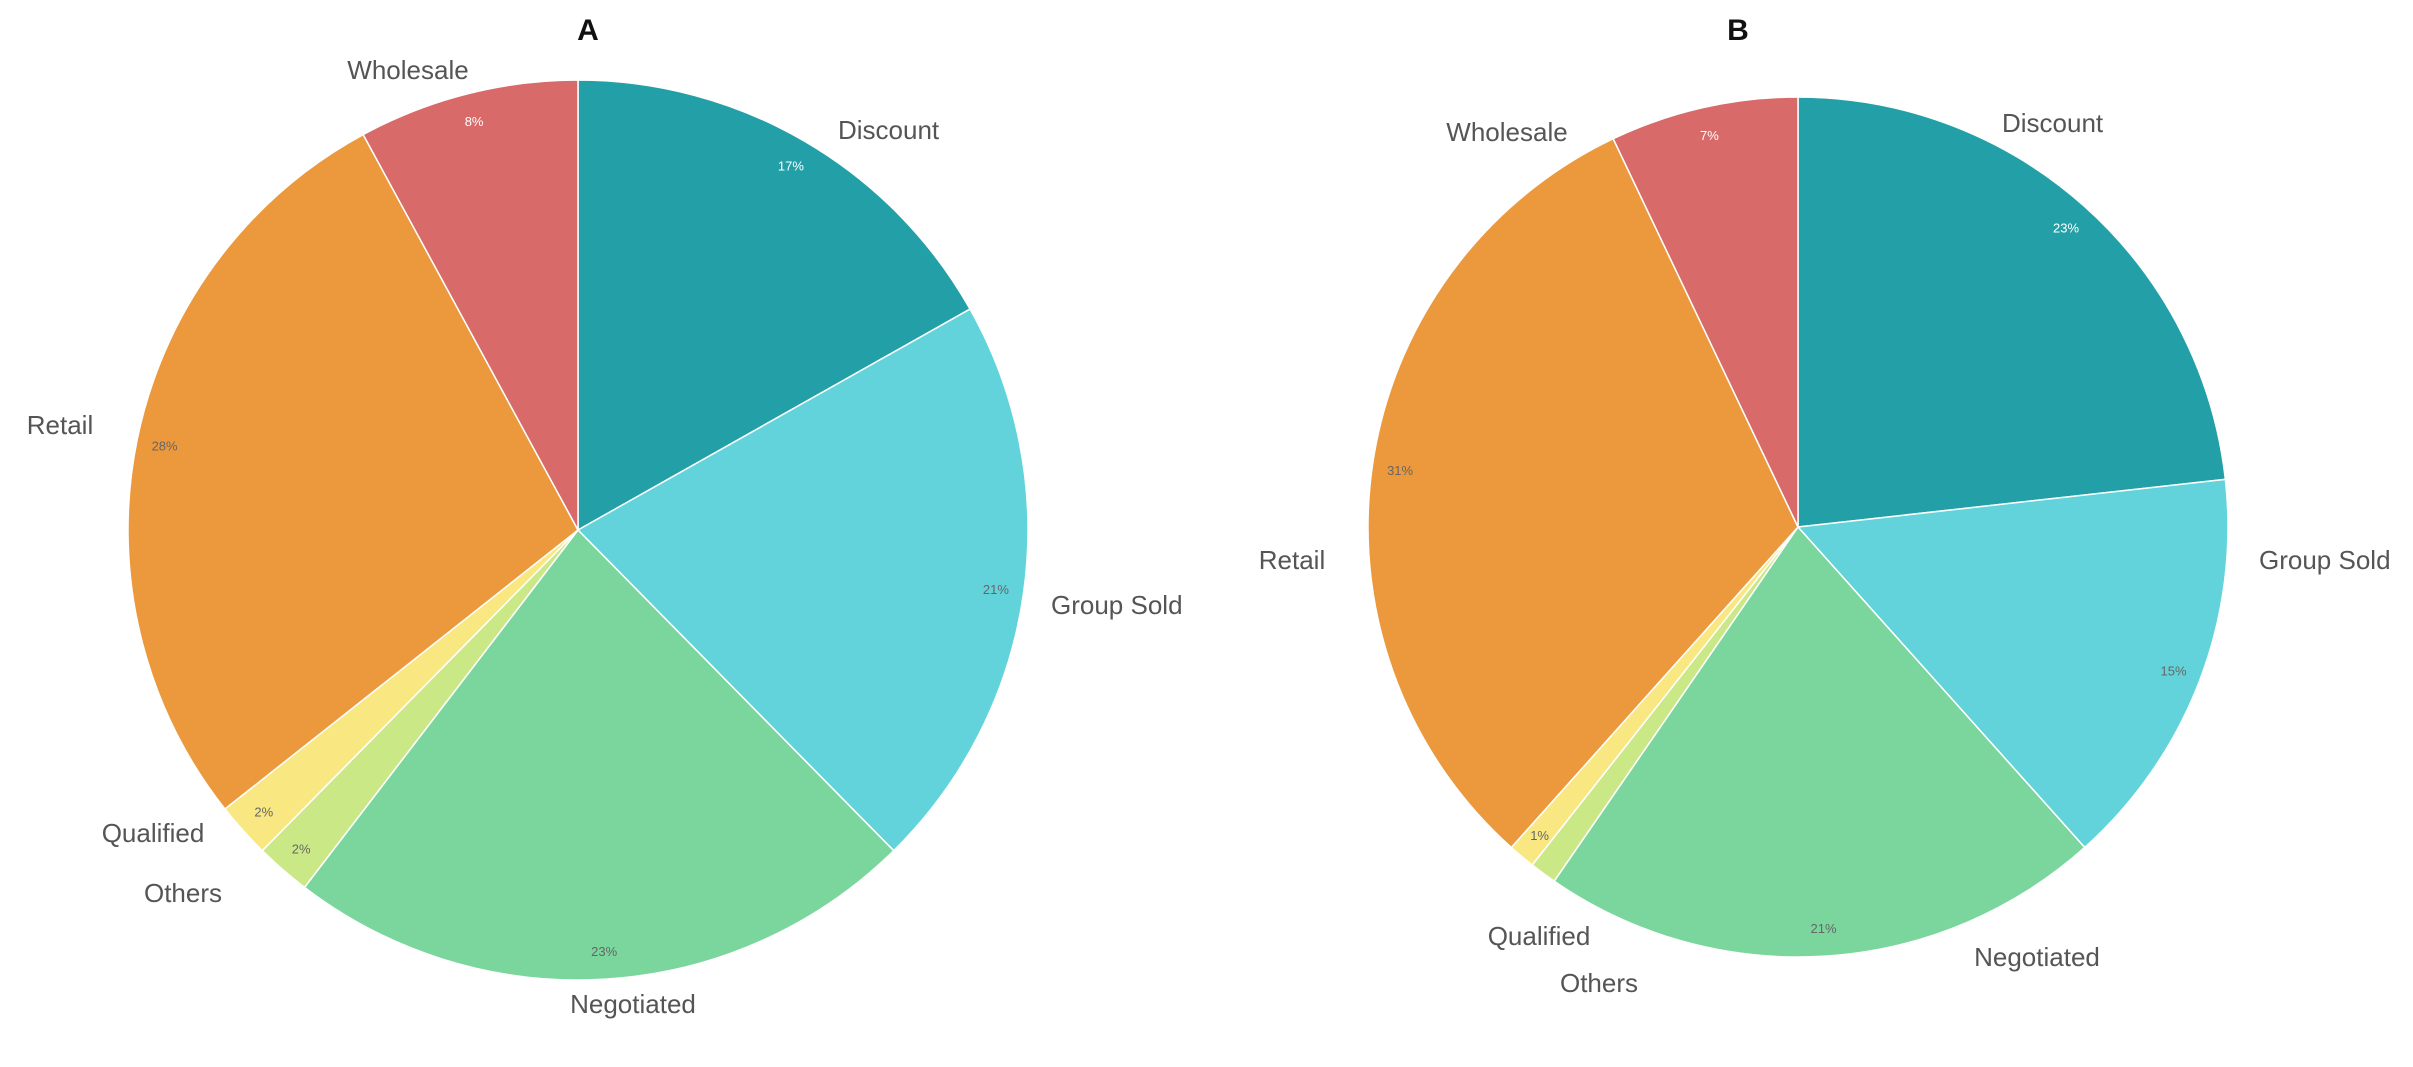 The image size is (2413, 1067). Describe the element at coordinates (353, 472) in the screenshot. I see `pie-a-slice-retail` at that location.